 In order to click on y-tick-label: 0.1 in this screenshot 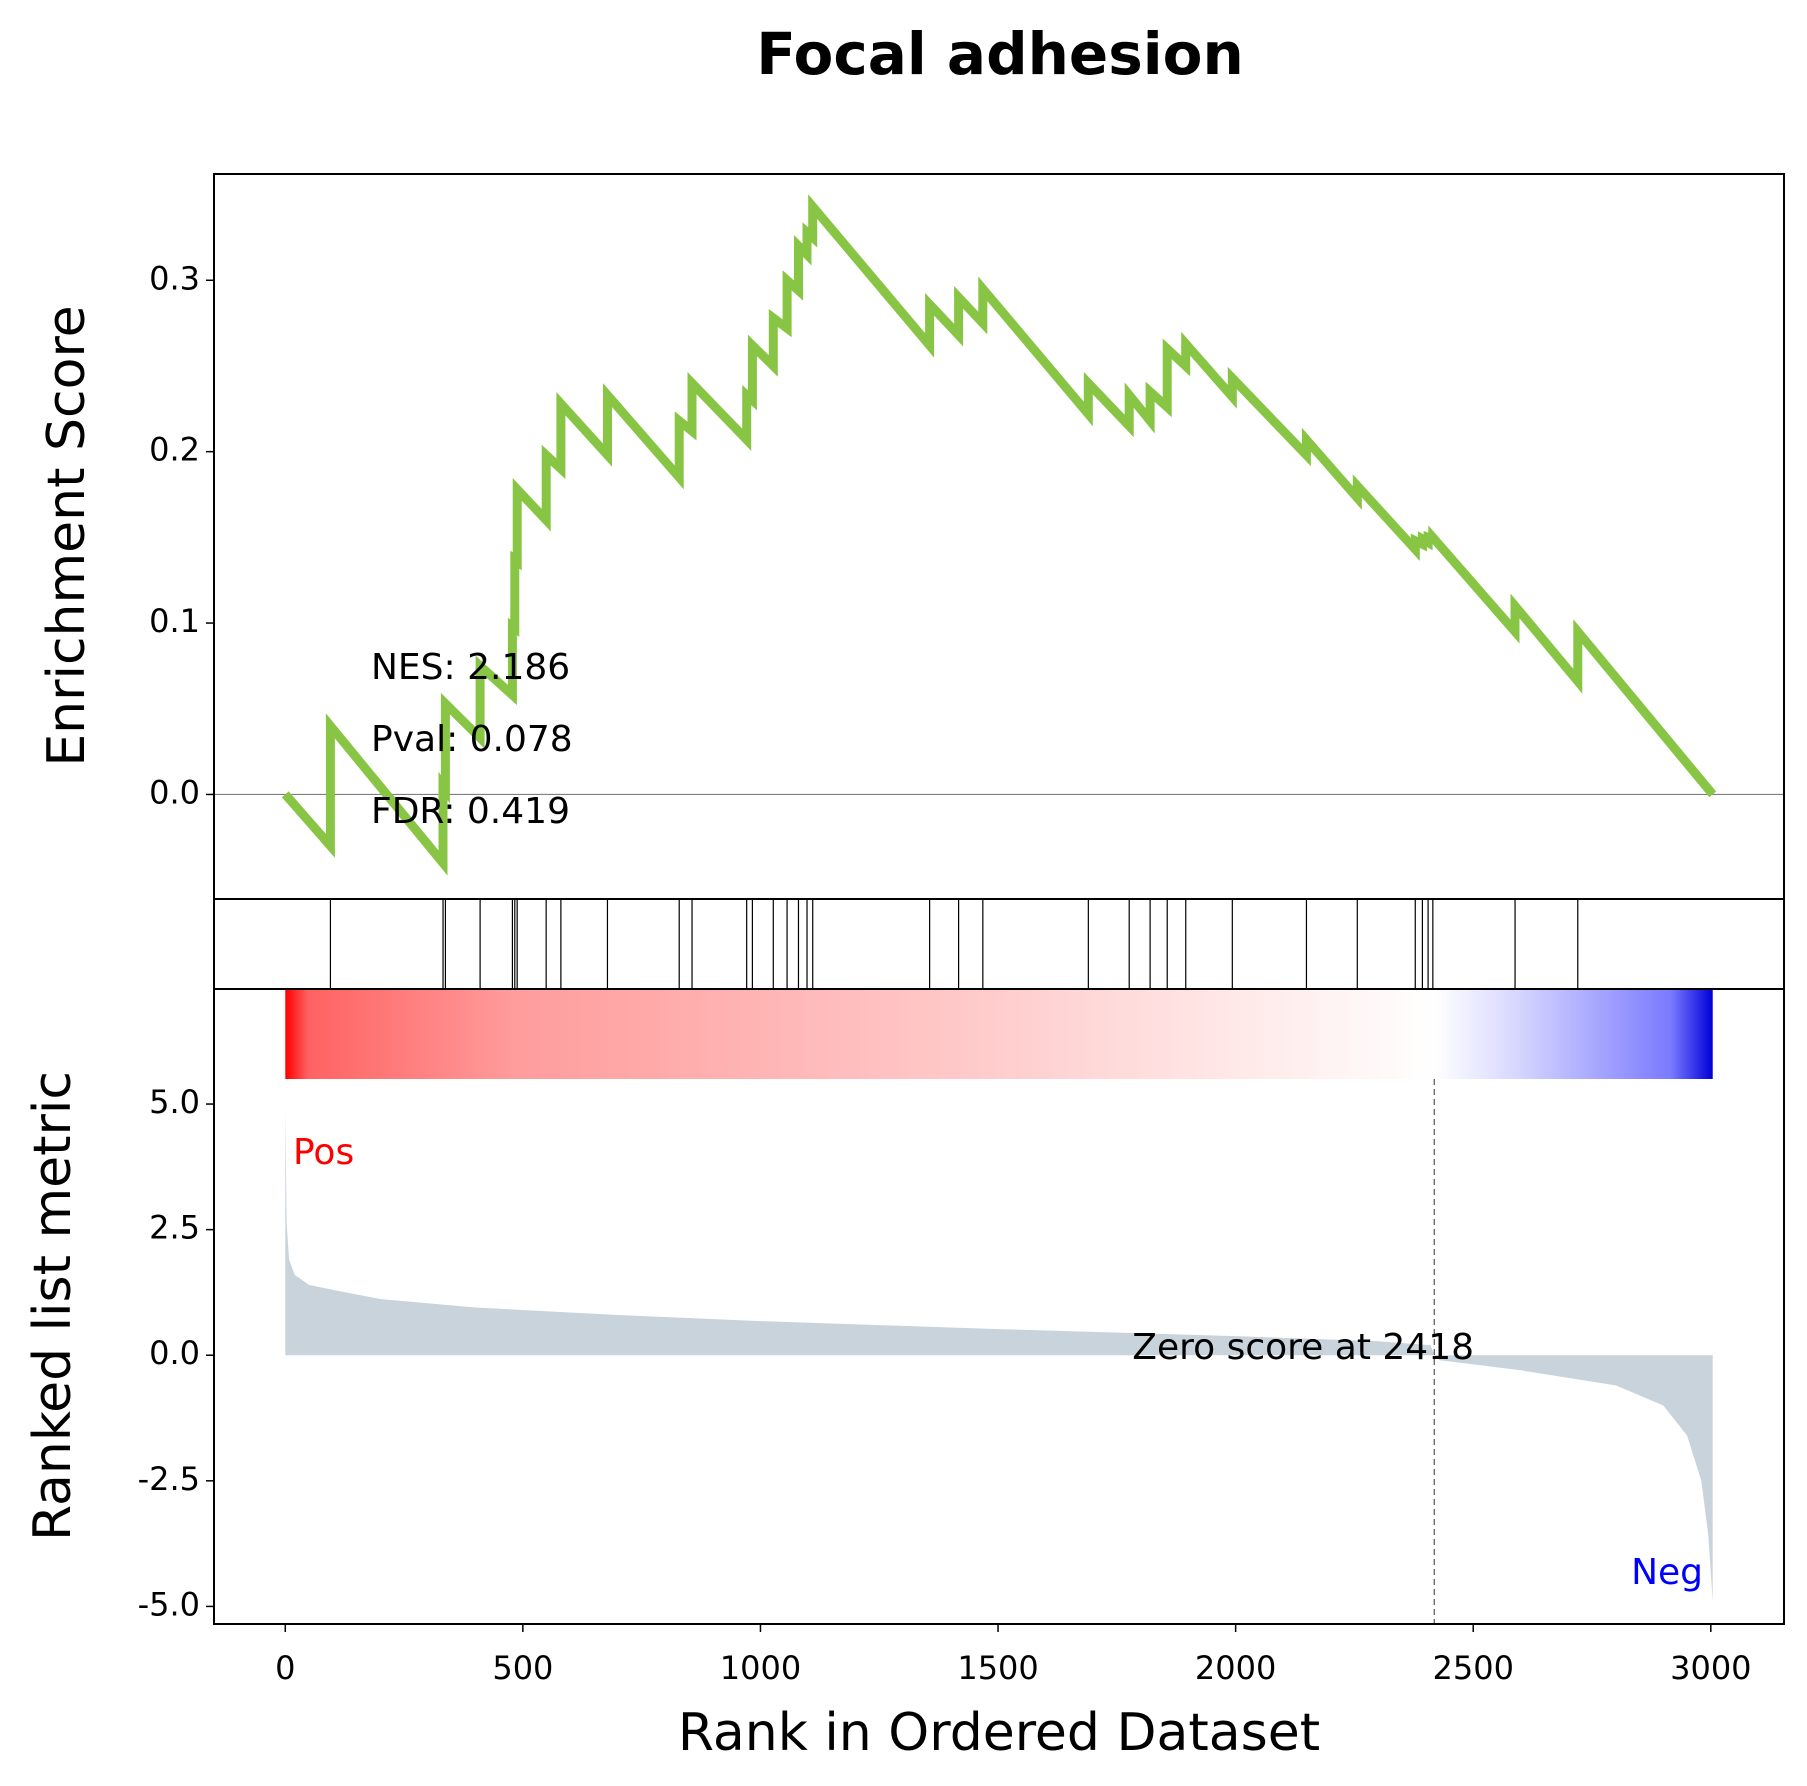, I will do `click(174, 621)`.